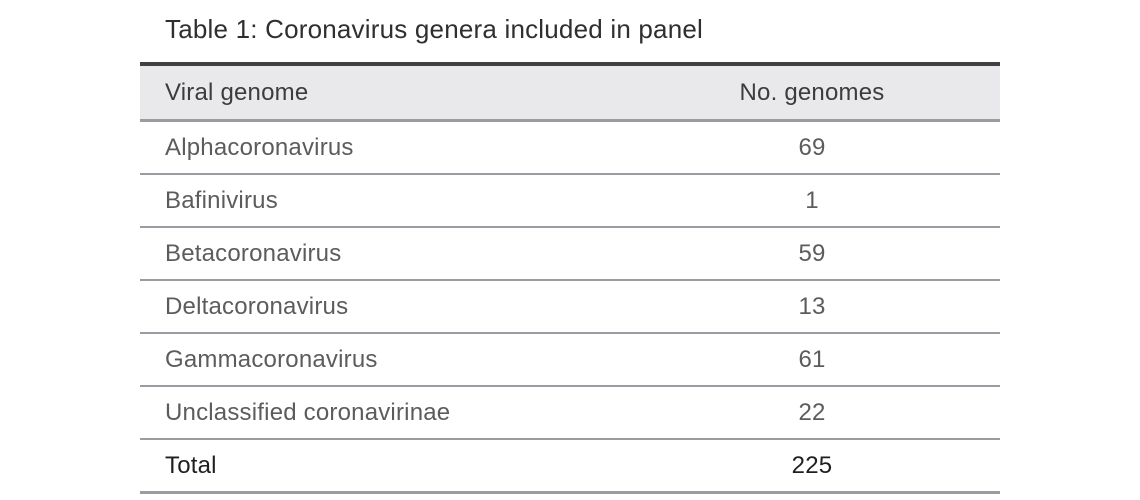 The image size is (1140, 500). What do you see at coordinates (812, 201) in the screenshot?
I see `count-cell: 1` at bounding box center [812, 201].